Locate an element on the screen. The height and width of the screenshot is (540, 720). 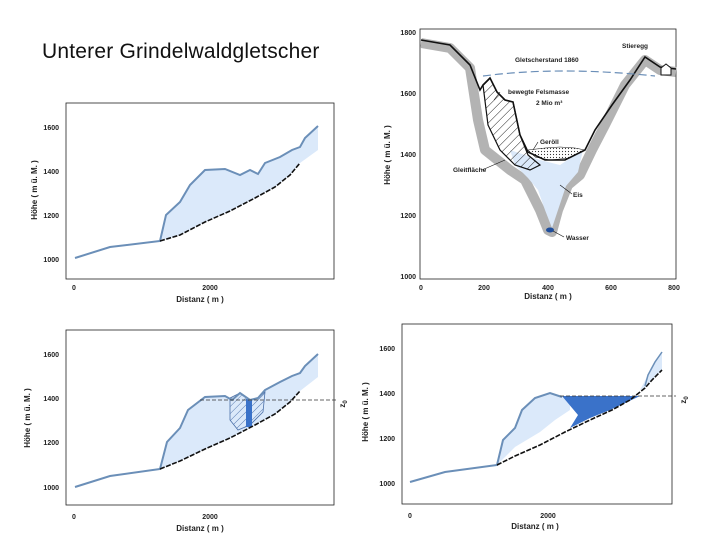
slide-title: Unterer Grindelwaldgletscher is located at coordinates (181, 51).